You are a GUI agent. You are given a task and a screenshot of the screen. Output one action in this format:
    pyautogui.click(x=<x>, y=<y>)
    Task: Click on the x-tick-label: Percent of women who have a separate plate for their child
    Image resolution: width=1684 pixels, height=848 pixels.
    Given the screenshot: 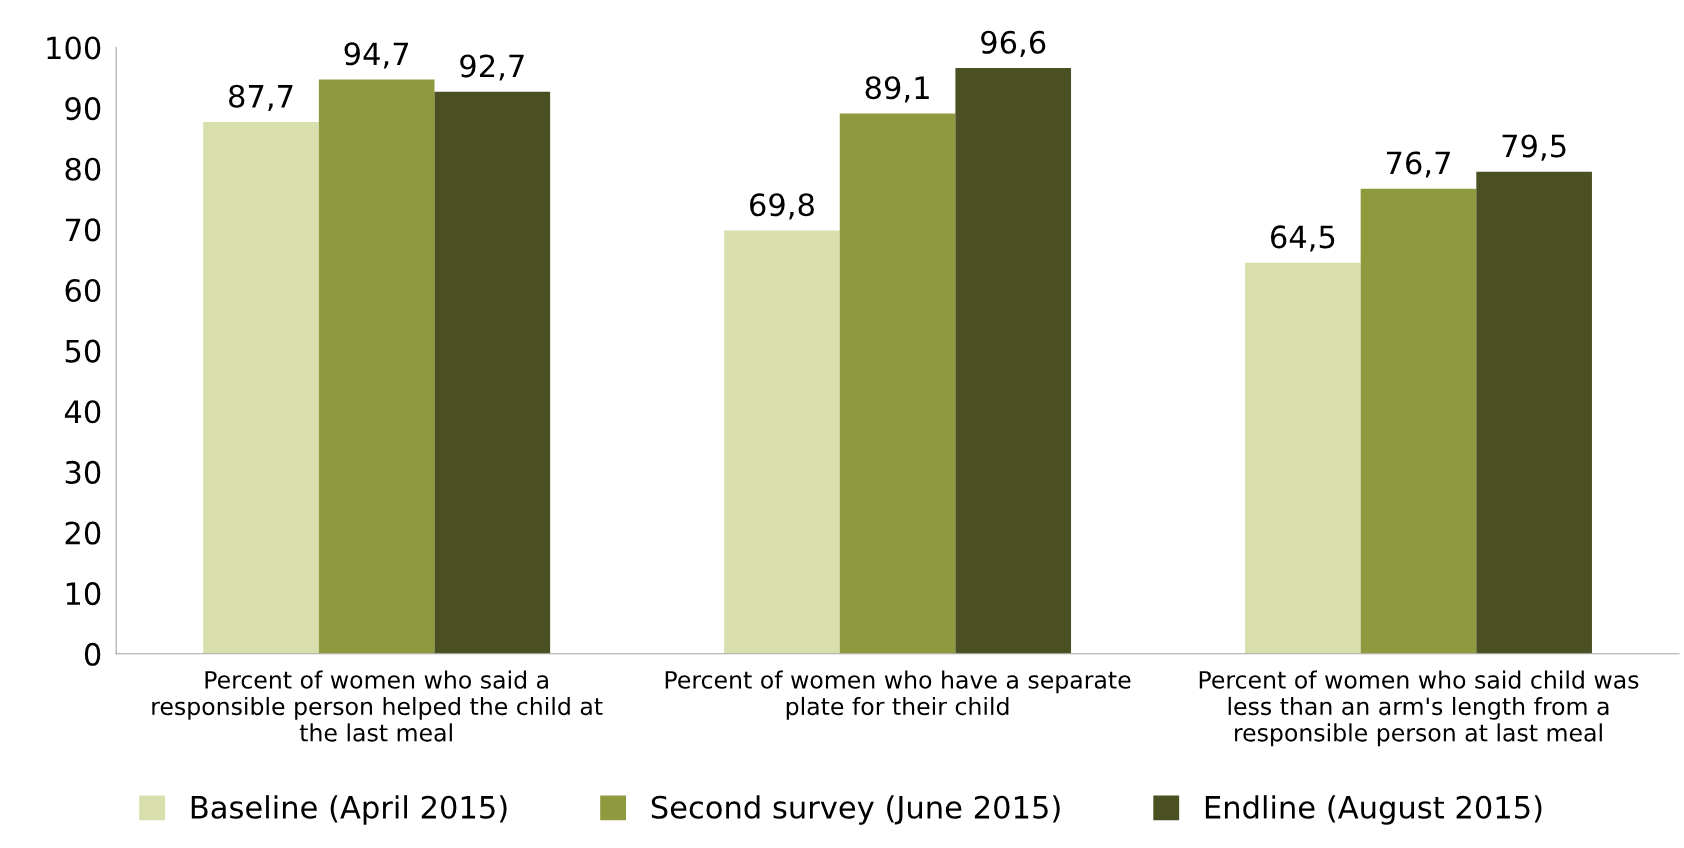 What is the action you would take?
    pyautogui.click(x=898, y=695)
    